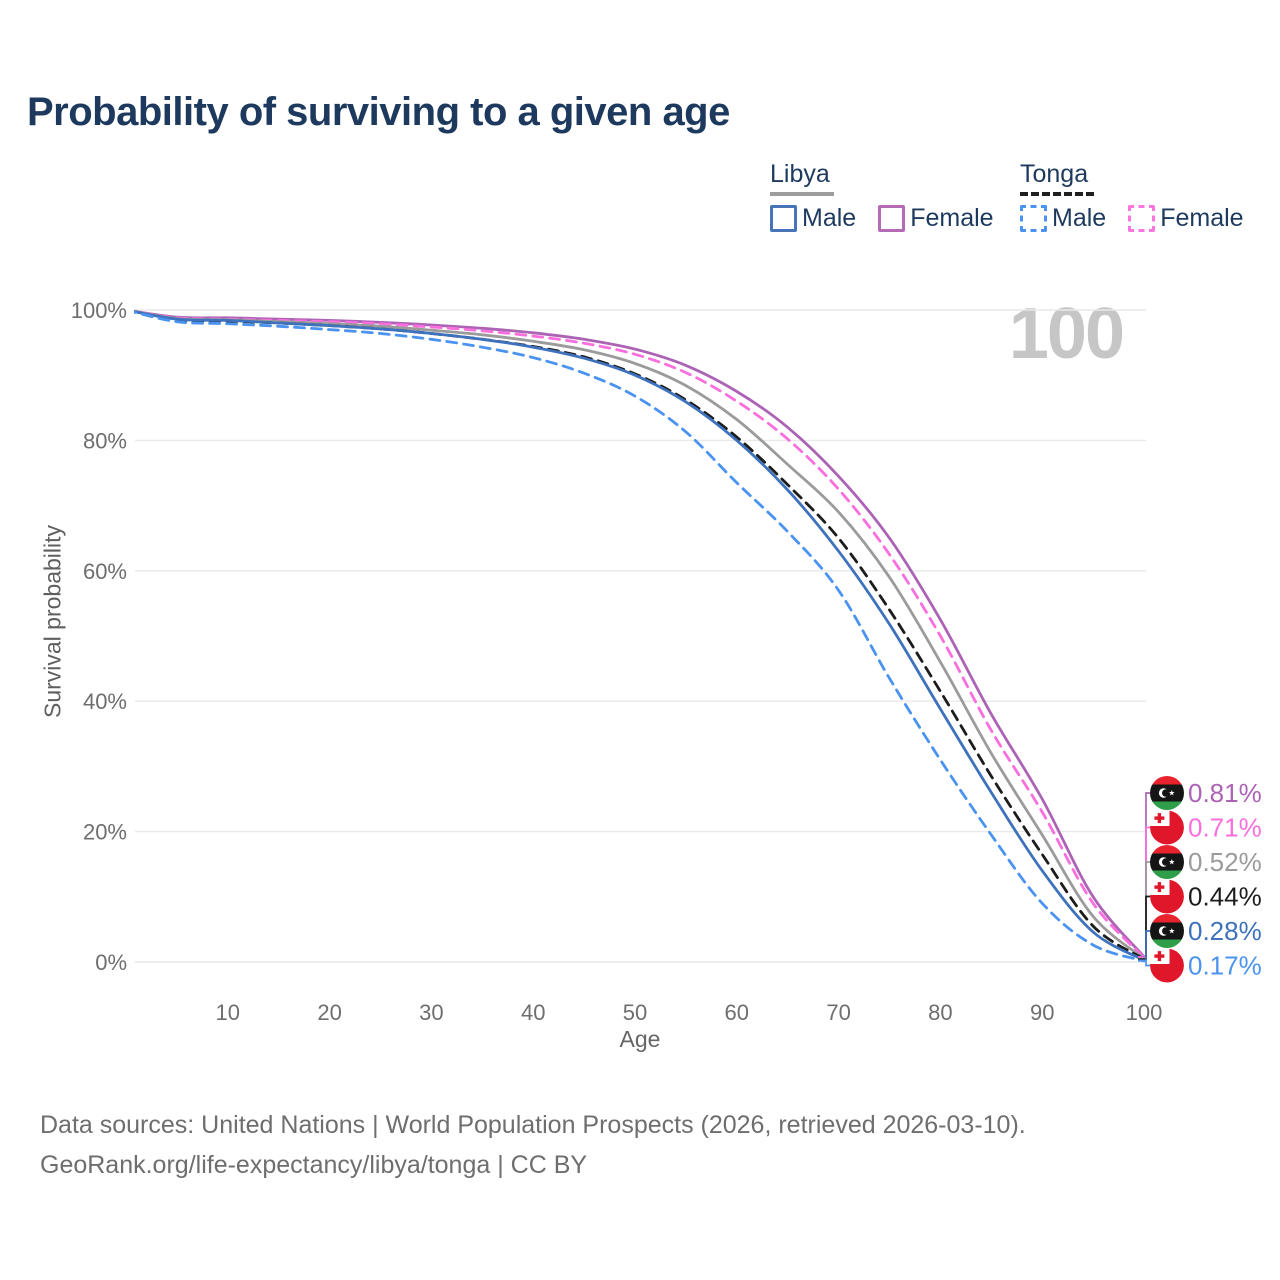  I want to click on legend-country-tonga: Tonga, so click(1054, 174).